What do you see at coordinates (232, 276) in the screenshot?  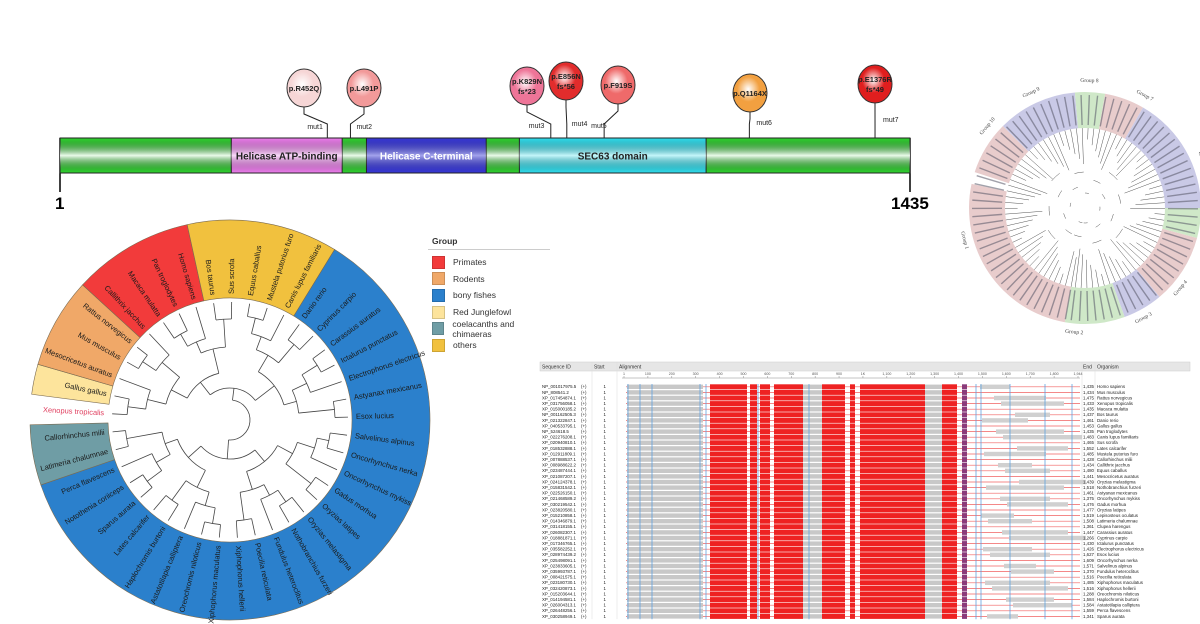 I see `tree-leaf-label: Sus scrofa` at bounding box center [232, 276].